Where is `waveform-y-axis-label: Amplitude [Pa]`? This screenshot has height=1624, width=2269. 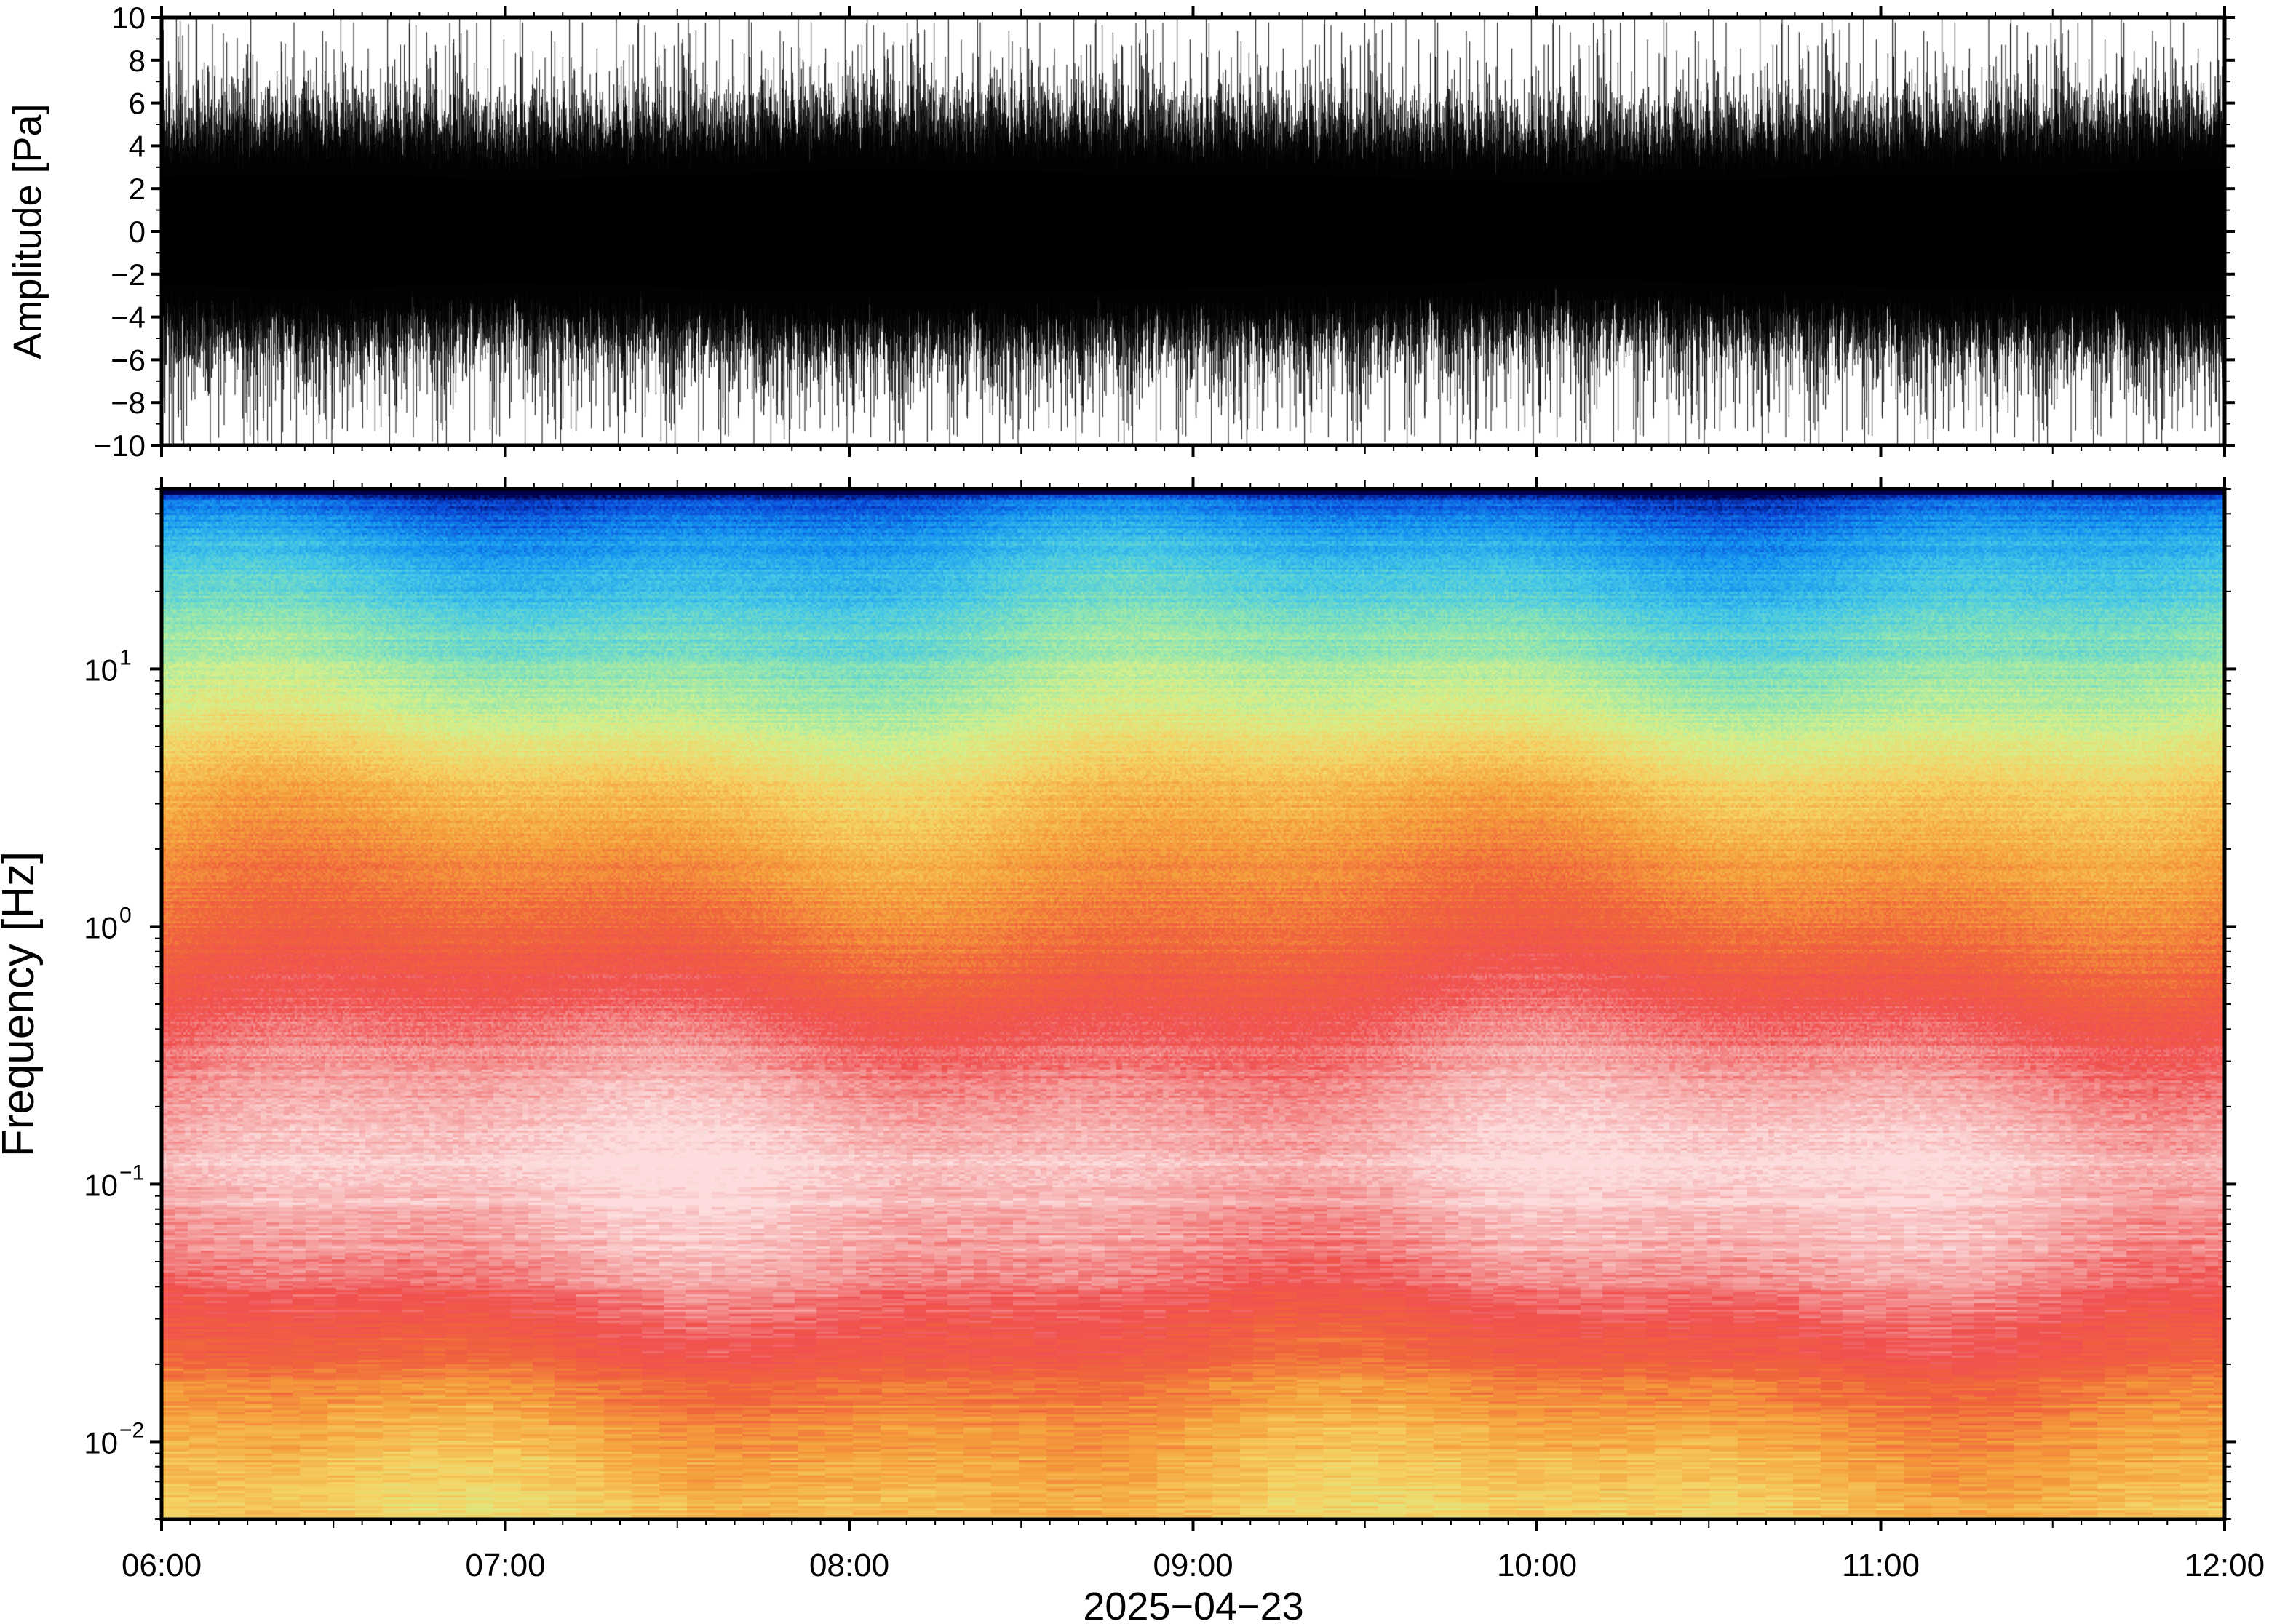 waveform-y-axis-label: Amplitude [Pa] is located at coordinates (28, 231).